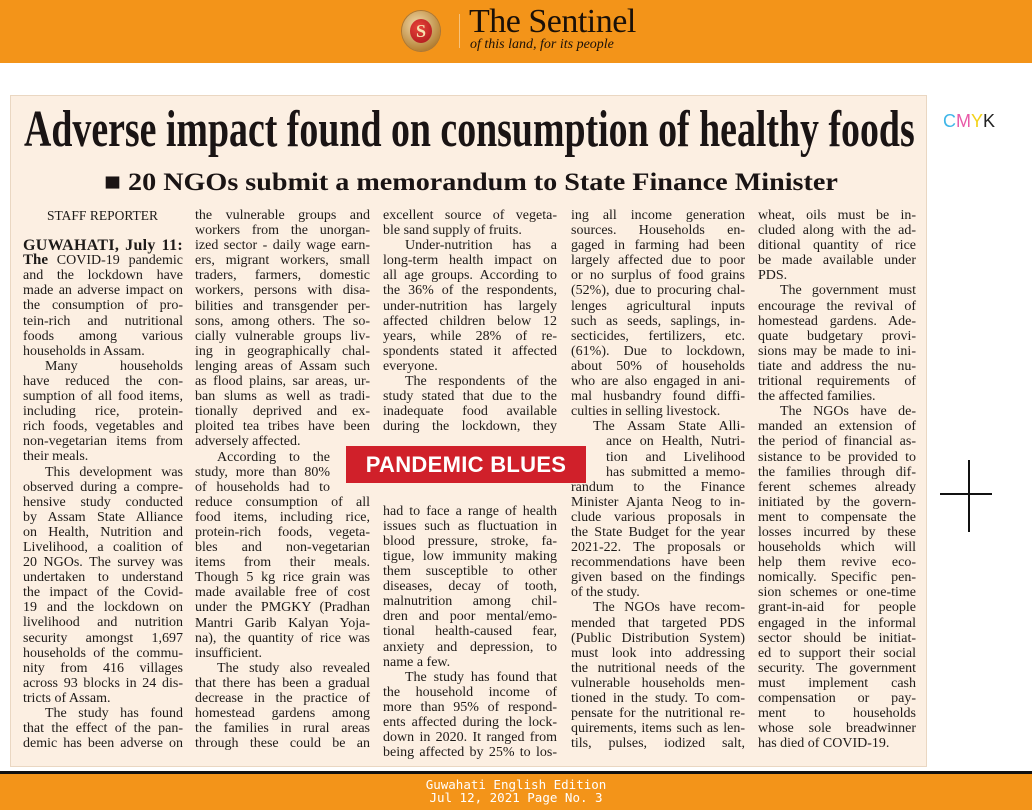 The image size is (1032, 810). Describe the element at coordinates (103, 729) in the screenshot. I see `article-text-line: that the effect of the pan-` at that location.